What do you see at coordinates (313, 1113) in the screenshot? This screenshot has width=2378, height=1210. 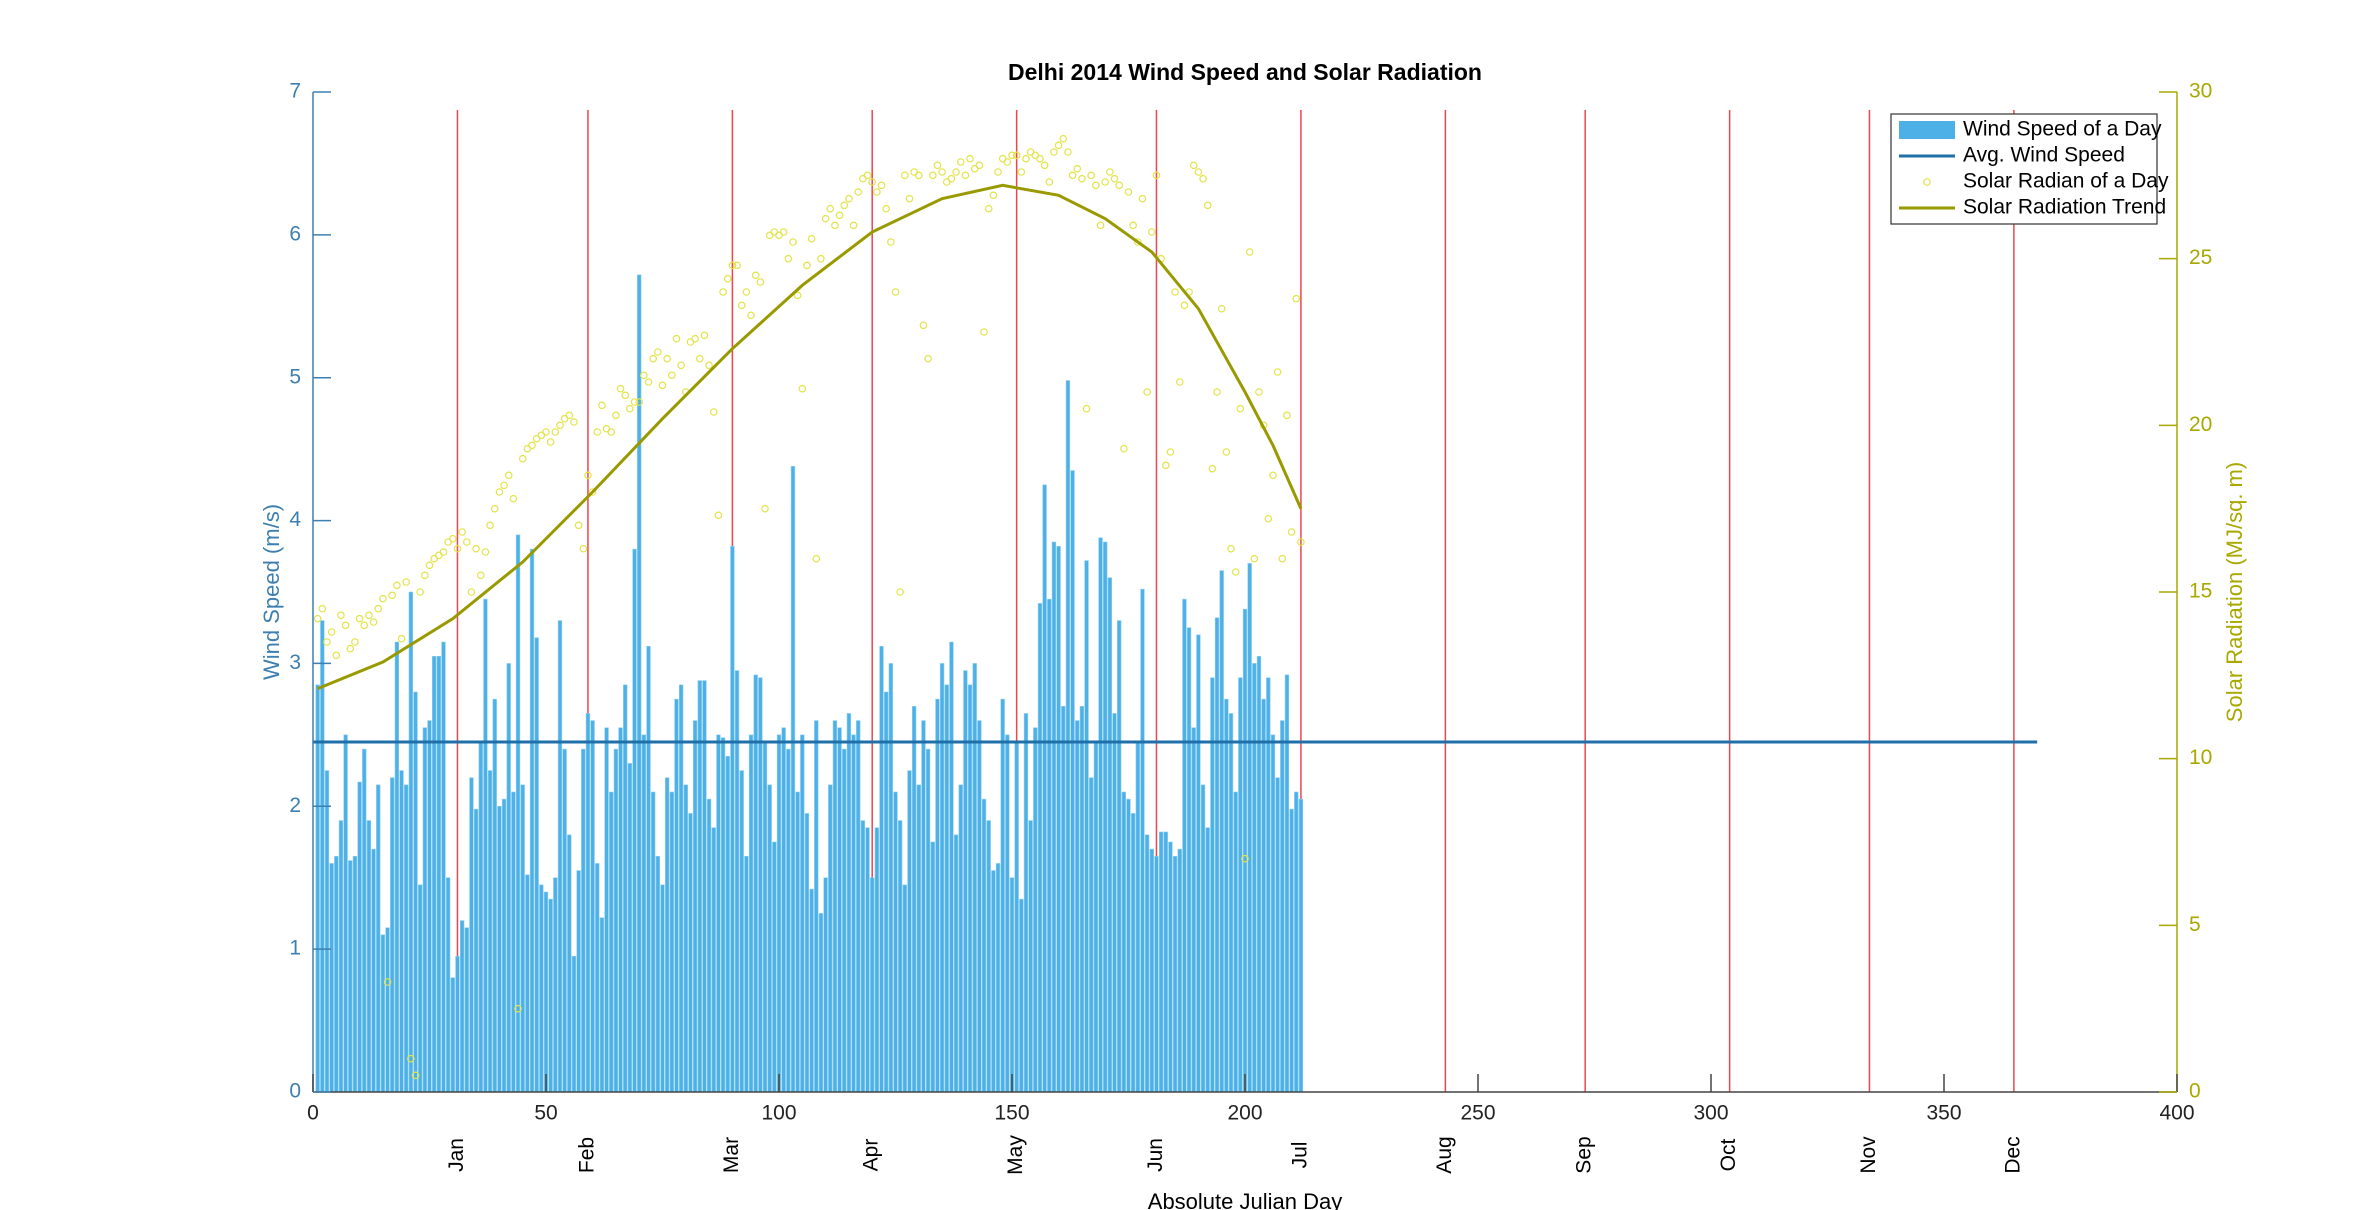 I see `x-tick-label: 0` at bounding box center [313, 1113].